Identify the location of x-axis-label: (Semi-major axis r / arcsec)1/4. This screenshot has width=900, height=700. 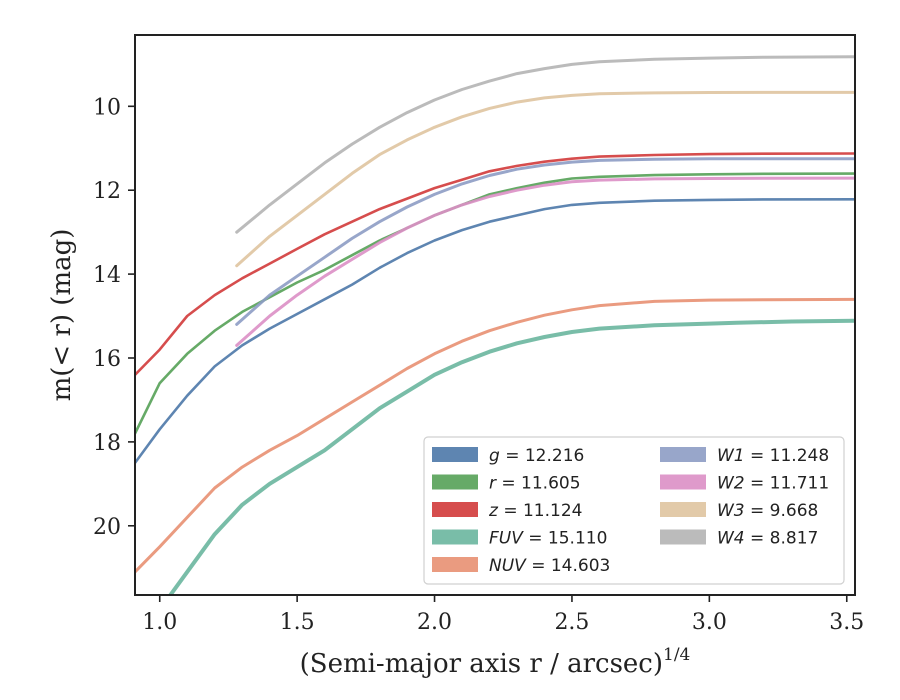
(495, 662).